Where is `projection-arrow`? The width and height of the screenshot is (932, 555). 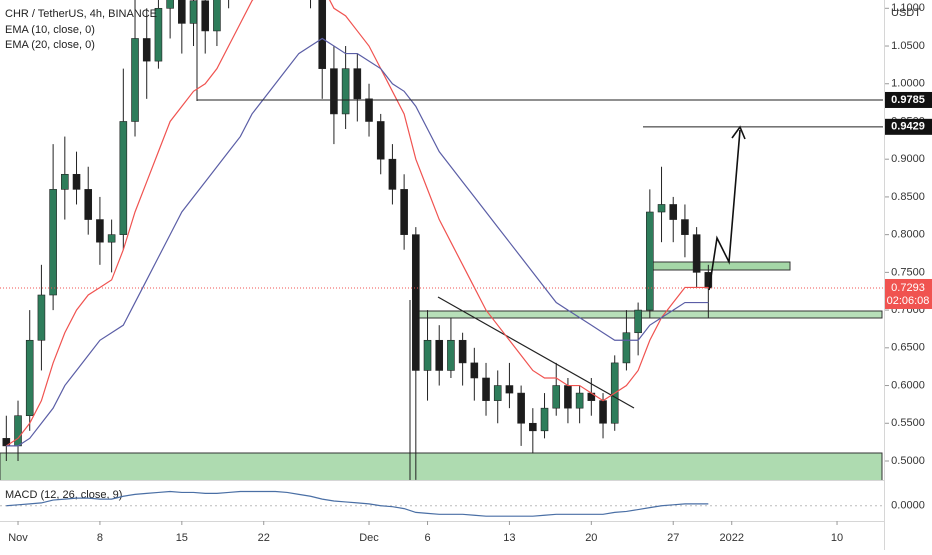
projection-arrow is located at coordinates (724, 210).